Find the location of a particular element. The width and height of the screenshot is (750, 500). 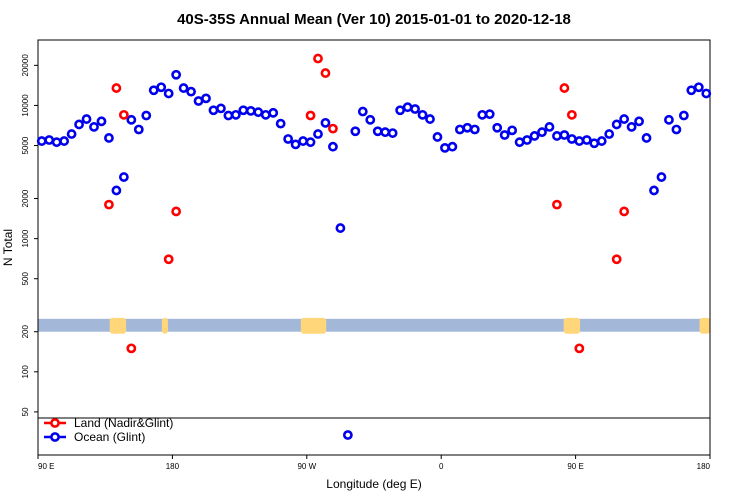

x-tick-label-2: 90 W is located at coordinates (306, 466).